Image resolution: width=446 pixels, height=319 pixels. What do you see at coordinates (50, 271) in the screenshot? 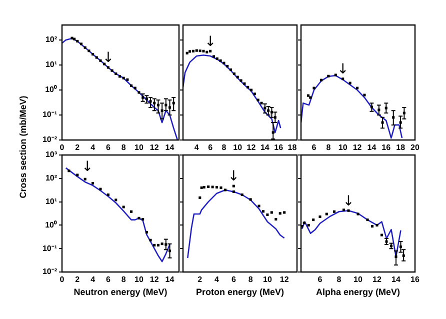
I see `y-tick-label: 10⁻²` at bounding box center [50, 271].